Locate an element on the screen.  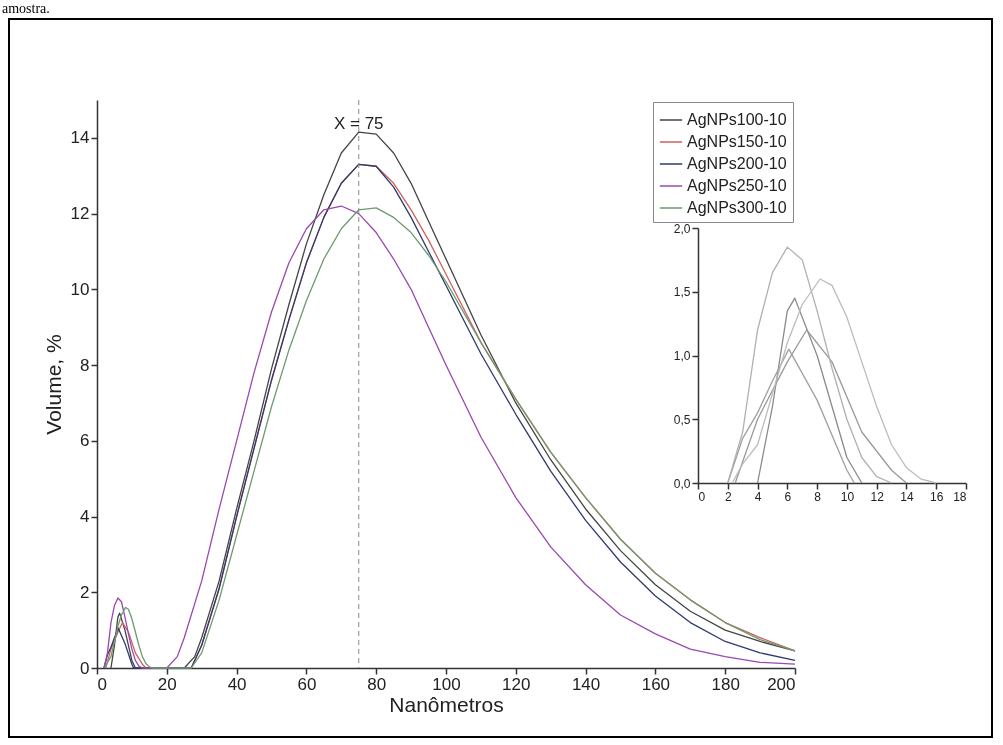
x-tick-label: 18 is located at coordinates (960, 496).